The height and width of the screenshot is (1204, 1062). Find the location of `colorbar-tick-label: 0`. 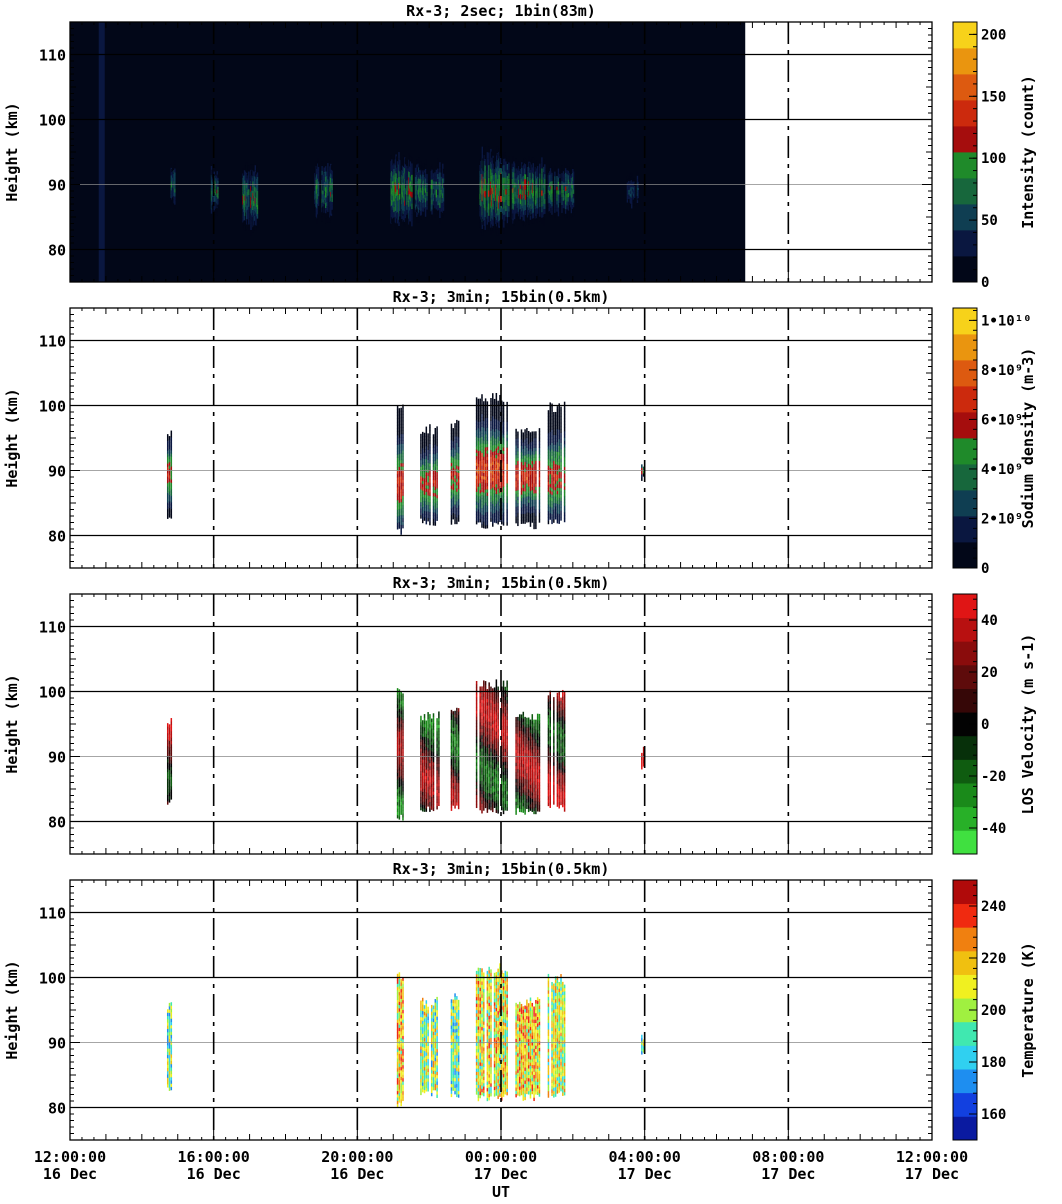

colorbar-tick-label: 0 is located at coordinates (985, 569).